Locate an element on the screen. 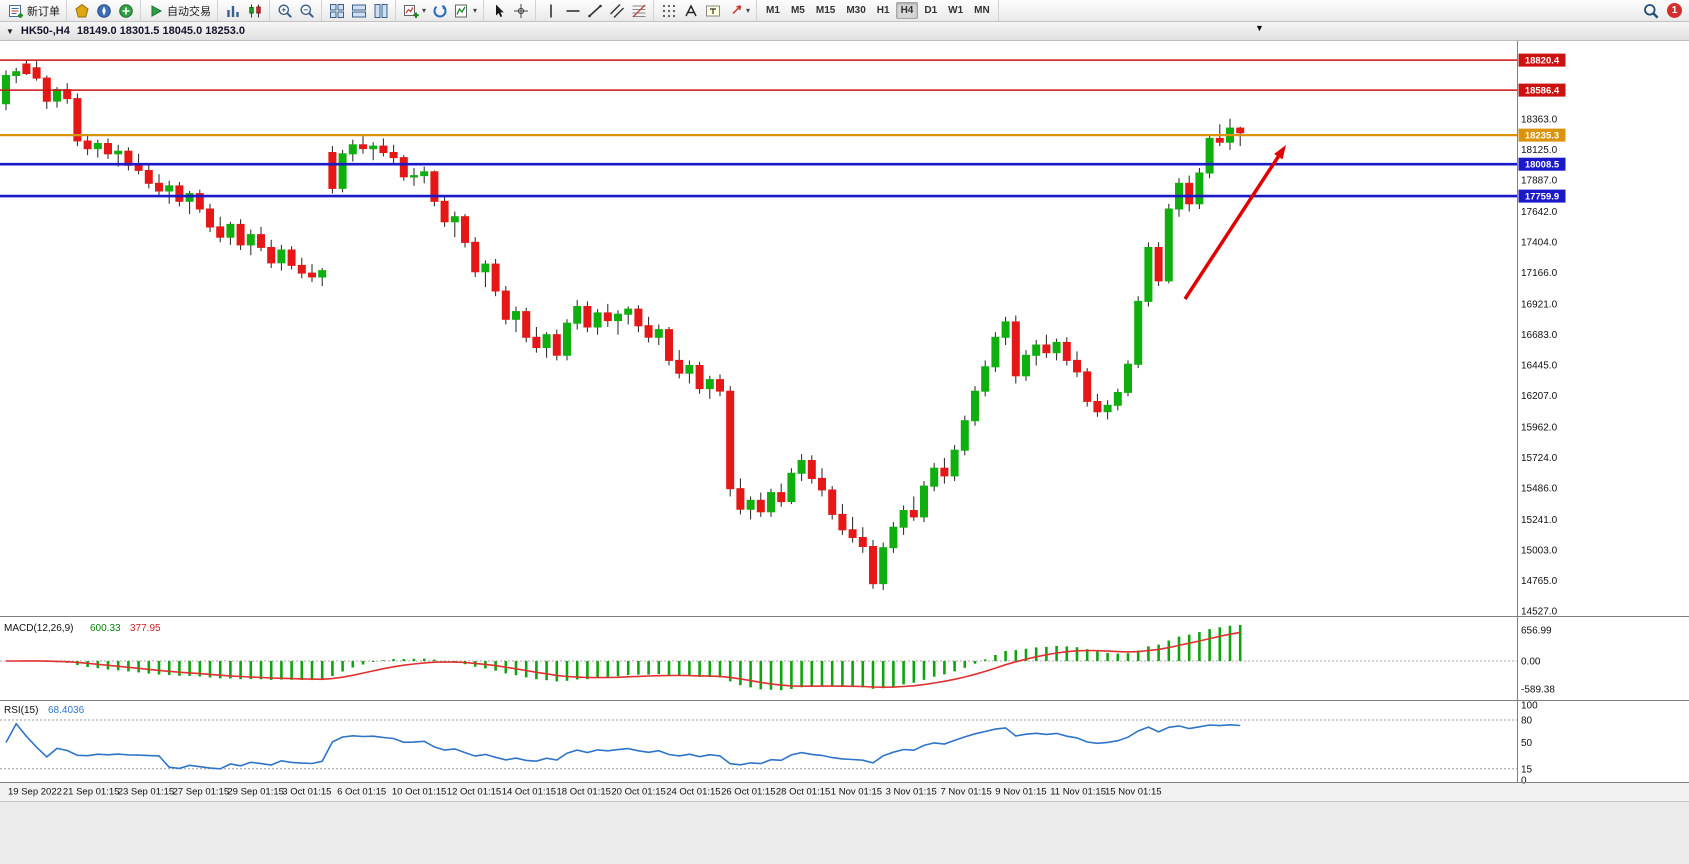 The image size is (1689, 864). timeframe-h4-button: H4 is located at coordinates (907, 10).